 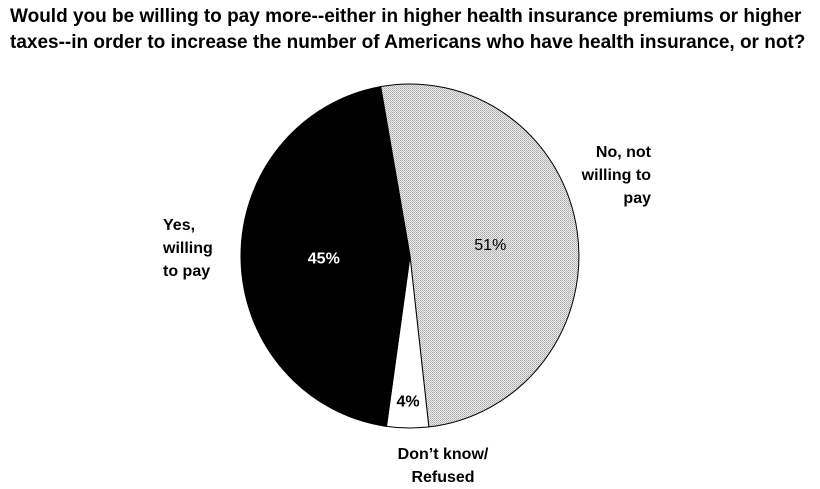 I want to click on value-label-no: 51%, so click(x=490, y=245).